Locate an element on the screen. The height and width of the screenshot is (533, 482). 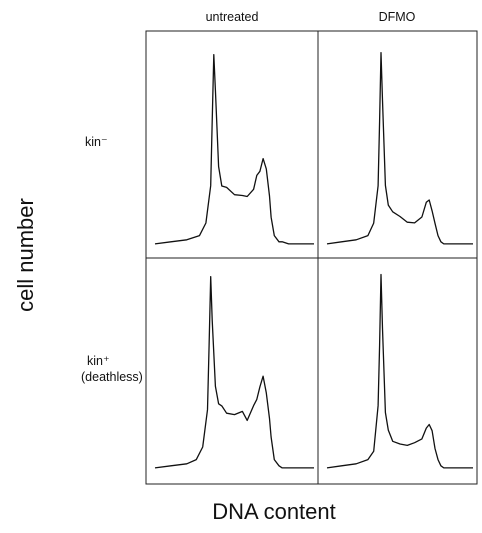
column-label-dfmo: DFMO is located at coordinates (397, 17).